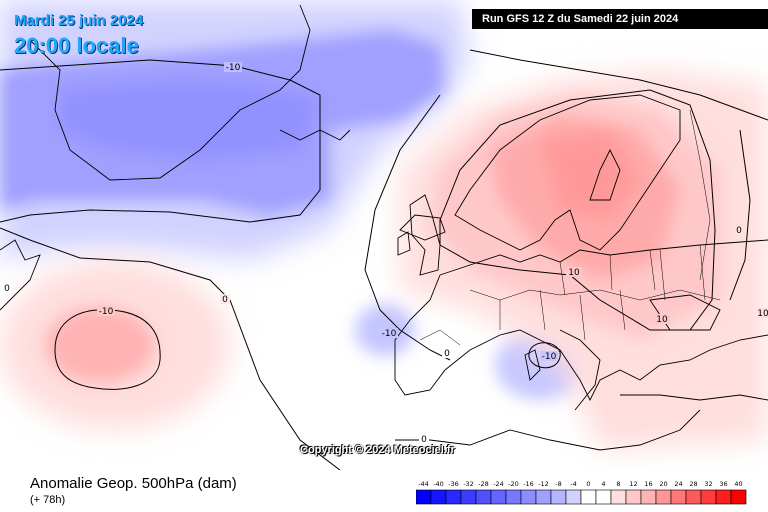 The width and height of the screenshot is (768, 512). Describe the element at coordinates (603, 484) in the screenshot. I see `legend-value: 4` at that location.